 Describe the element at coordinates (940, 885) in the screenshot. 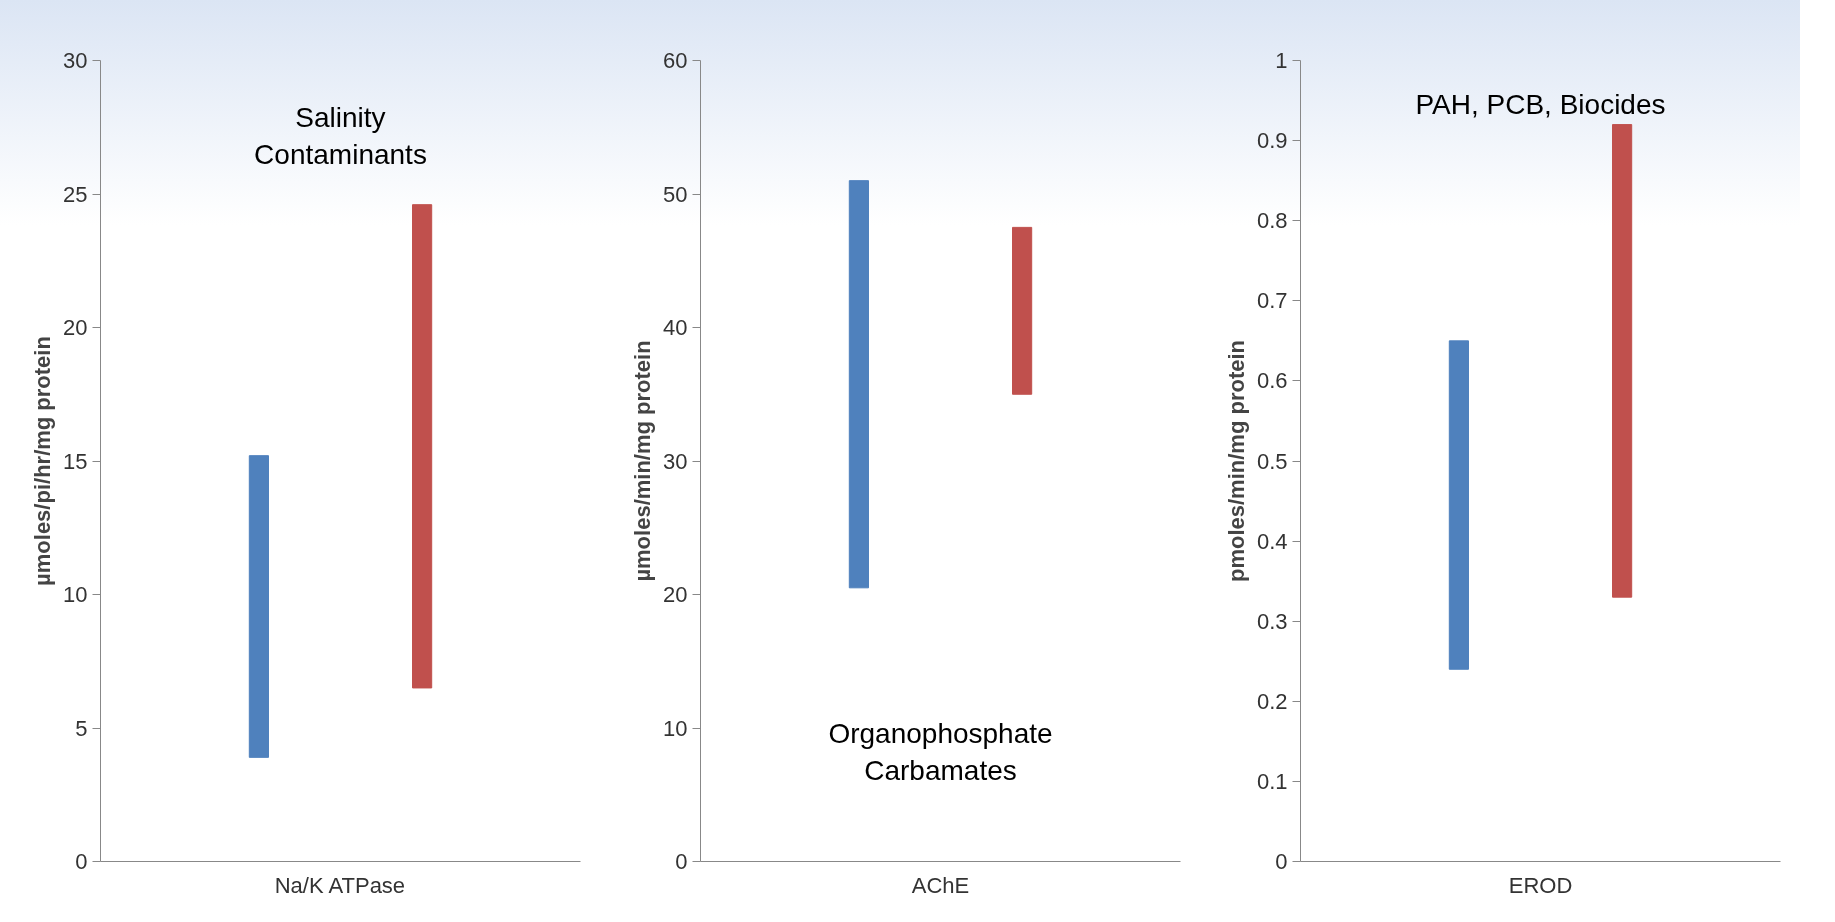

I see `x-tick-label: AChE` at that location.